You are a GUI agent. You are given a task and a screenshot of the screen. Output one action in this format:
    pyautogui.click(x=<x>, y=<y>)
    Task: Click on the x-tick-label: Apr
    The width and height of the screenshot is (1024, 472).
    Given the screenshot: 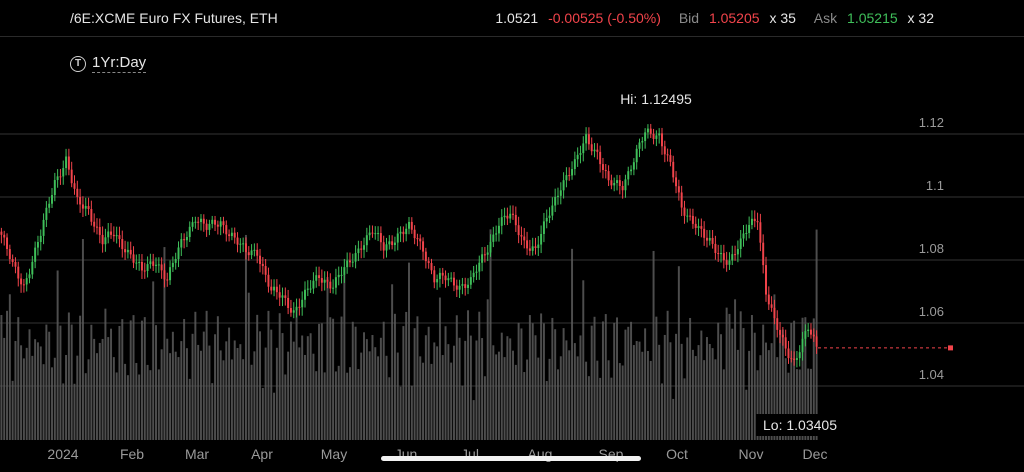 What is the action you would take?
    pyautogui.click(x=262, y=454)
    